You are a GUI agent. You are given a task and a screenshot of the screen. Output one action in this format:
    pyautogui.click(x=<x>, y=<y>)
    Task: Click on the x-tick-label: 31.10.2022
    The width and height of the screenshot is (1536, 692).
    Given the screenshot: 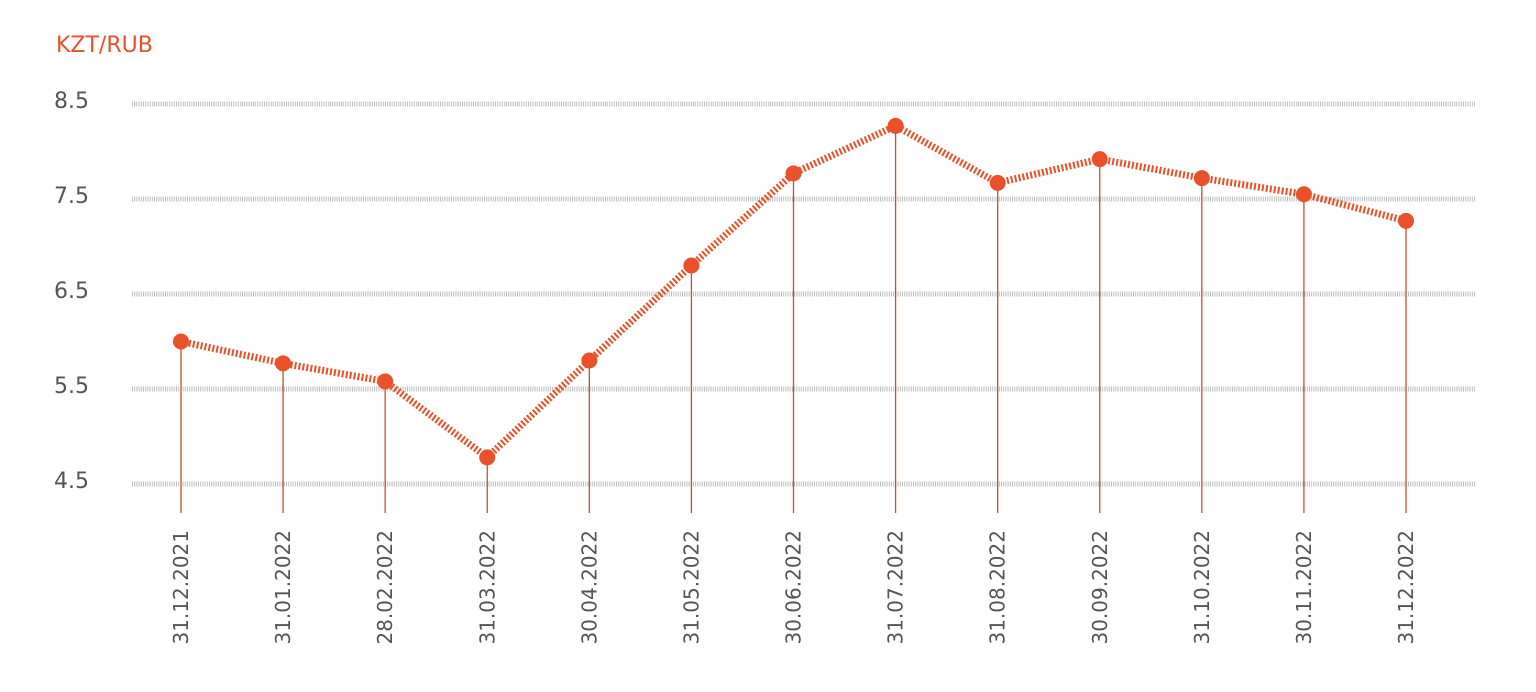 What is the action you would take?
    pyautogui.click(x=1202, y=587)
    